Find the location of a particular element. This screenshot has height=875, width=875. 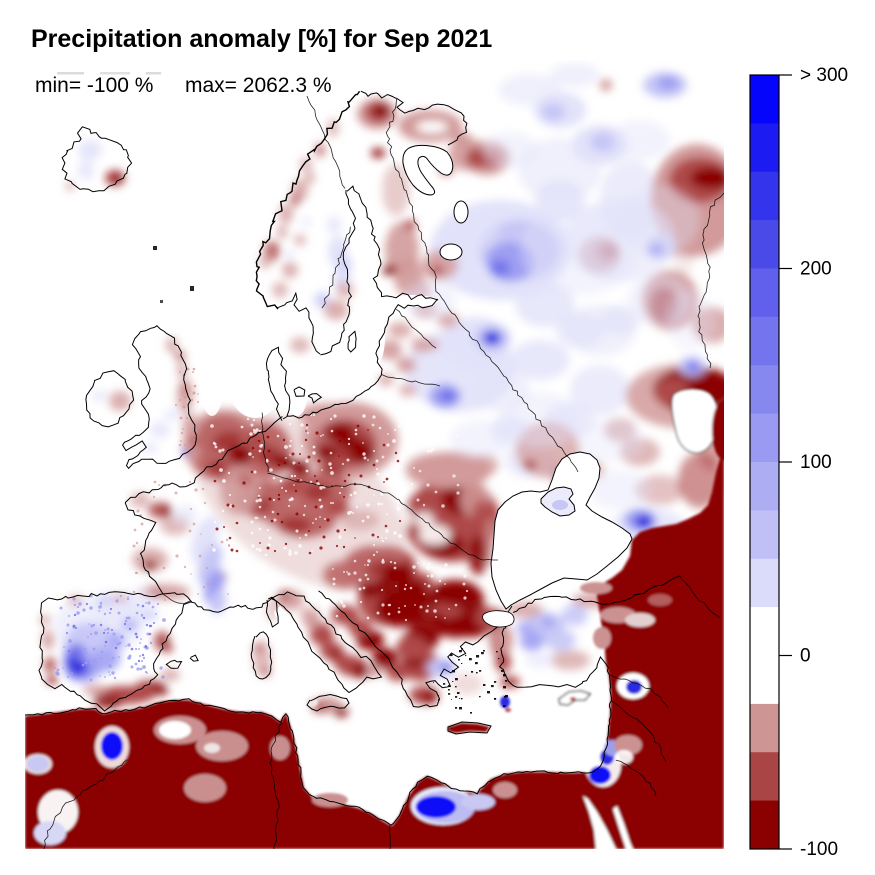

svg-text: 0 is located at coordinates (805, 656).